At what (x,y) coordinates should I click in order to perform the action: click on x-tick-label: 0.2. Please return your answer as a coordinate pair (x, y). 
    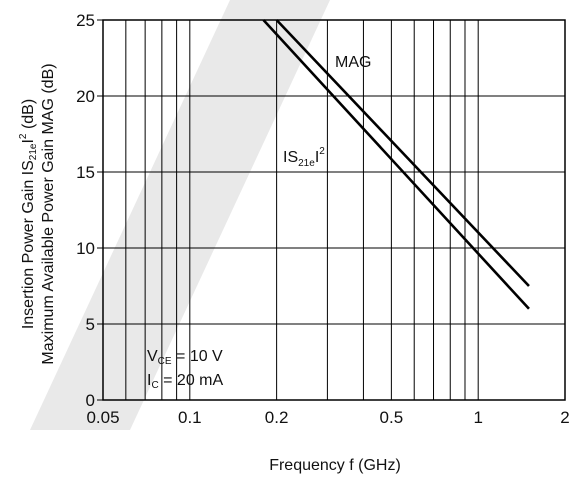
    Looking at the image, I should click on (277, 417).